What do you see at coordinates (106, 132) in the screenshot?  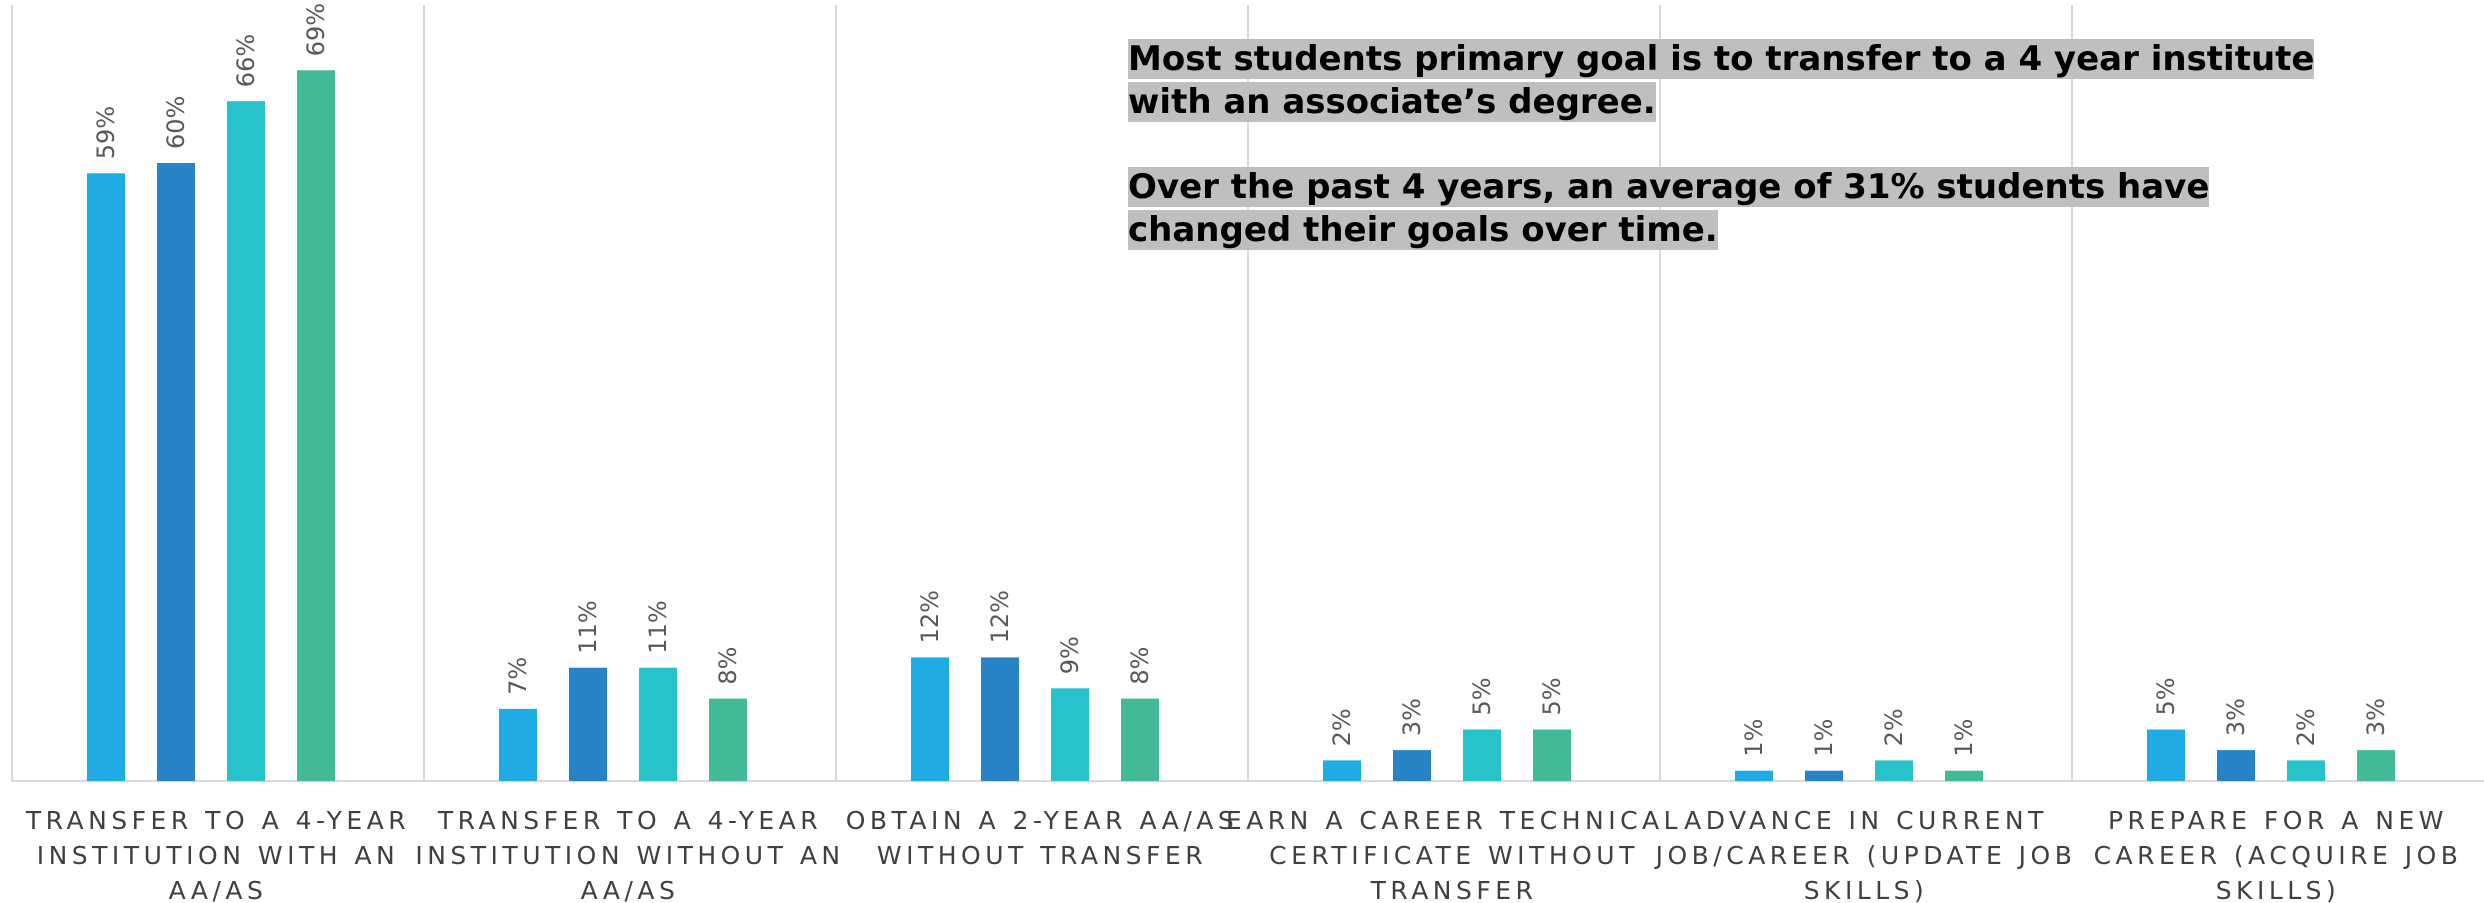 I see `data-label: 59%` at bounding box center [106, 132].